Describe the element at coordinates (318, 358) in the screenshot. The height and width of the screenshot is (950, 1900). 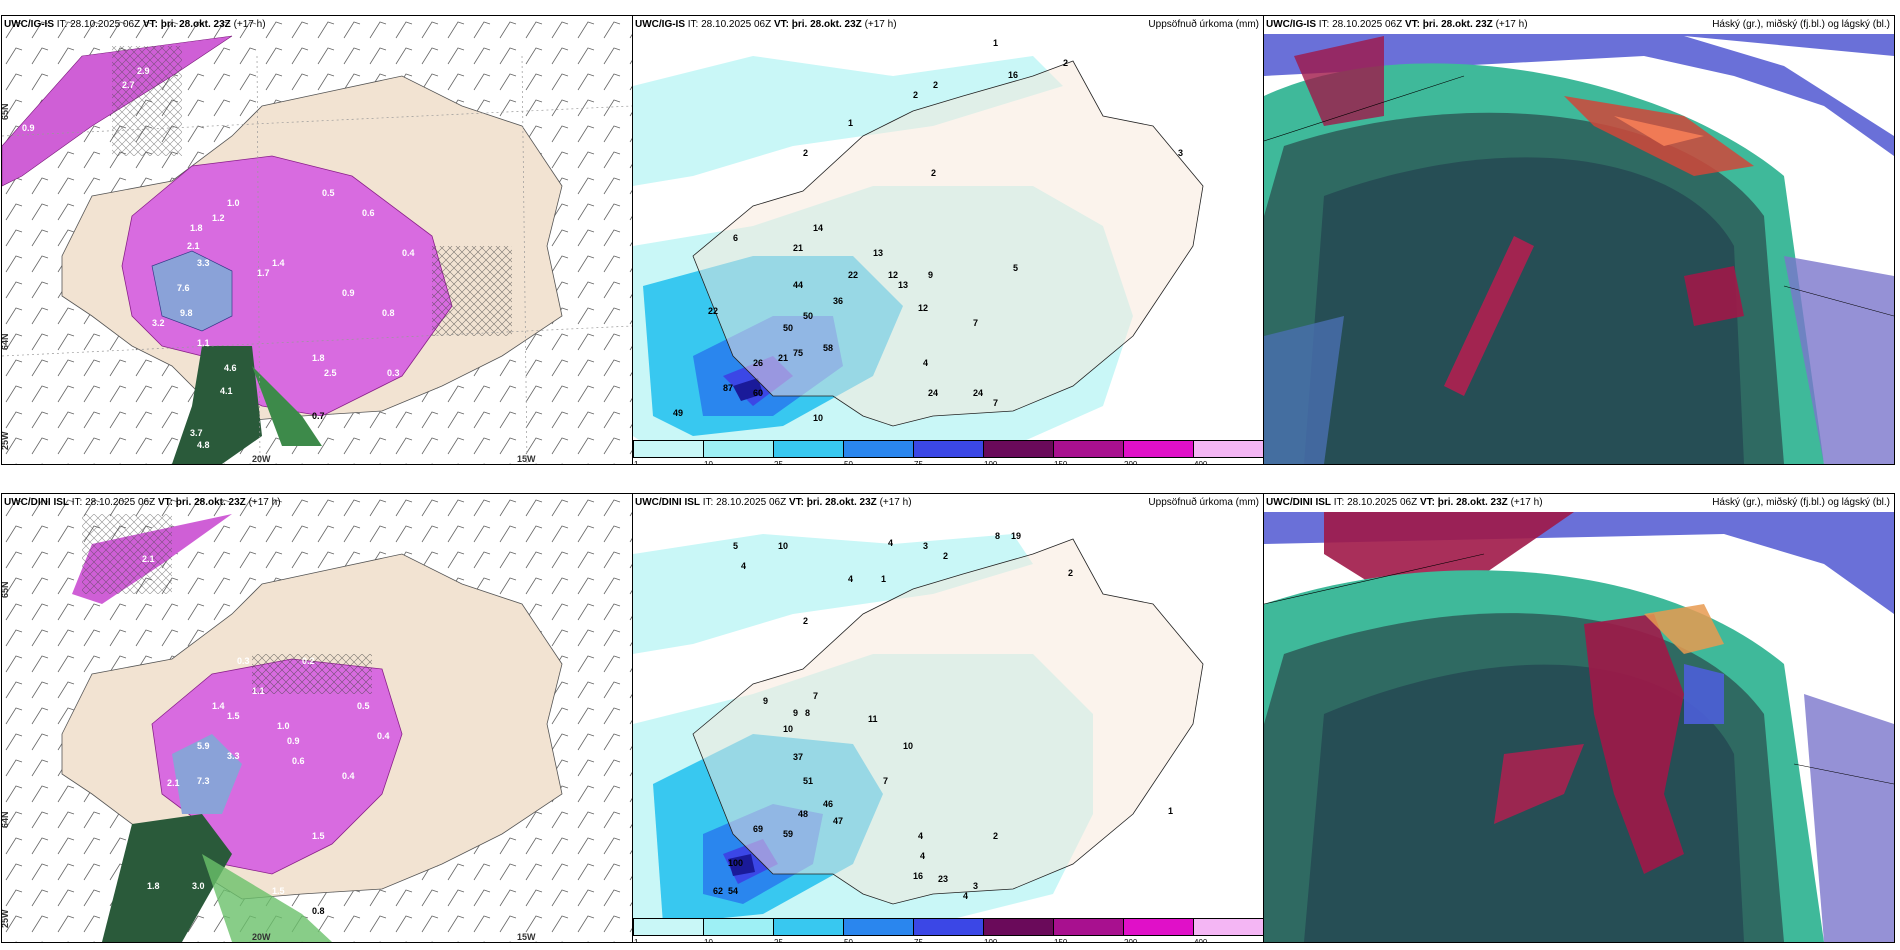
I see `value-label: 1.8` at that location.